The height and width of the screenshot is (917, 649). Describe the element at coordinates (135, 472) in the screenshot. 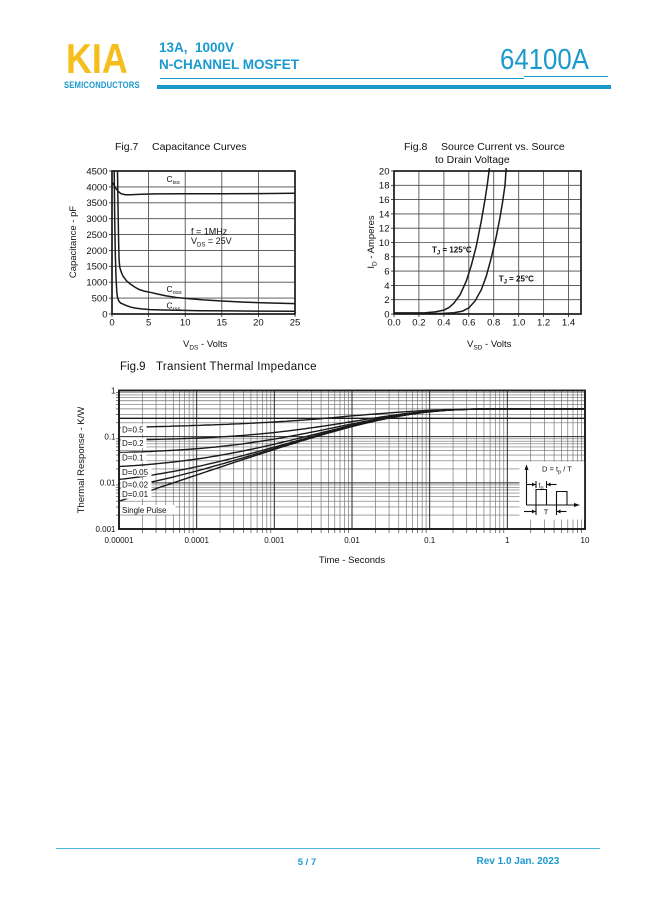

I see `svg-text: D=0.05` at that location.